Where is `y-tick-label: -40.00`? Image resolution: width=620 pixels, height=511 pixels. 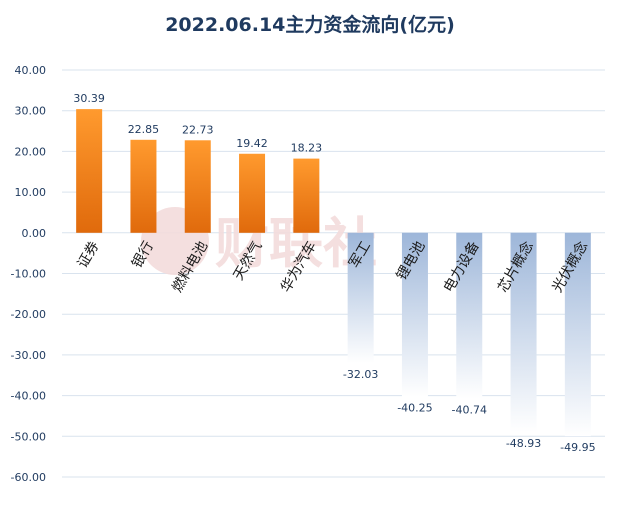 y-tick-label: -40.00 is located at coordinates (28, 396).